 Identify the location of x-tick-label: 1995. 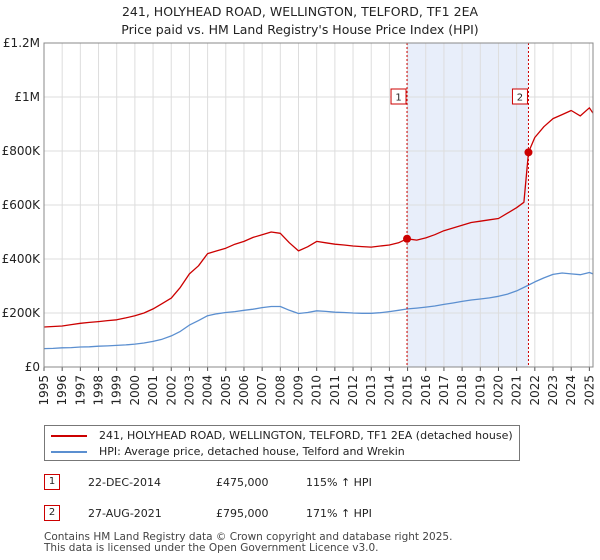
(44, 390).